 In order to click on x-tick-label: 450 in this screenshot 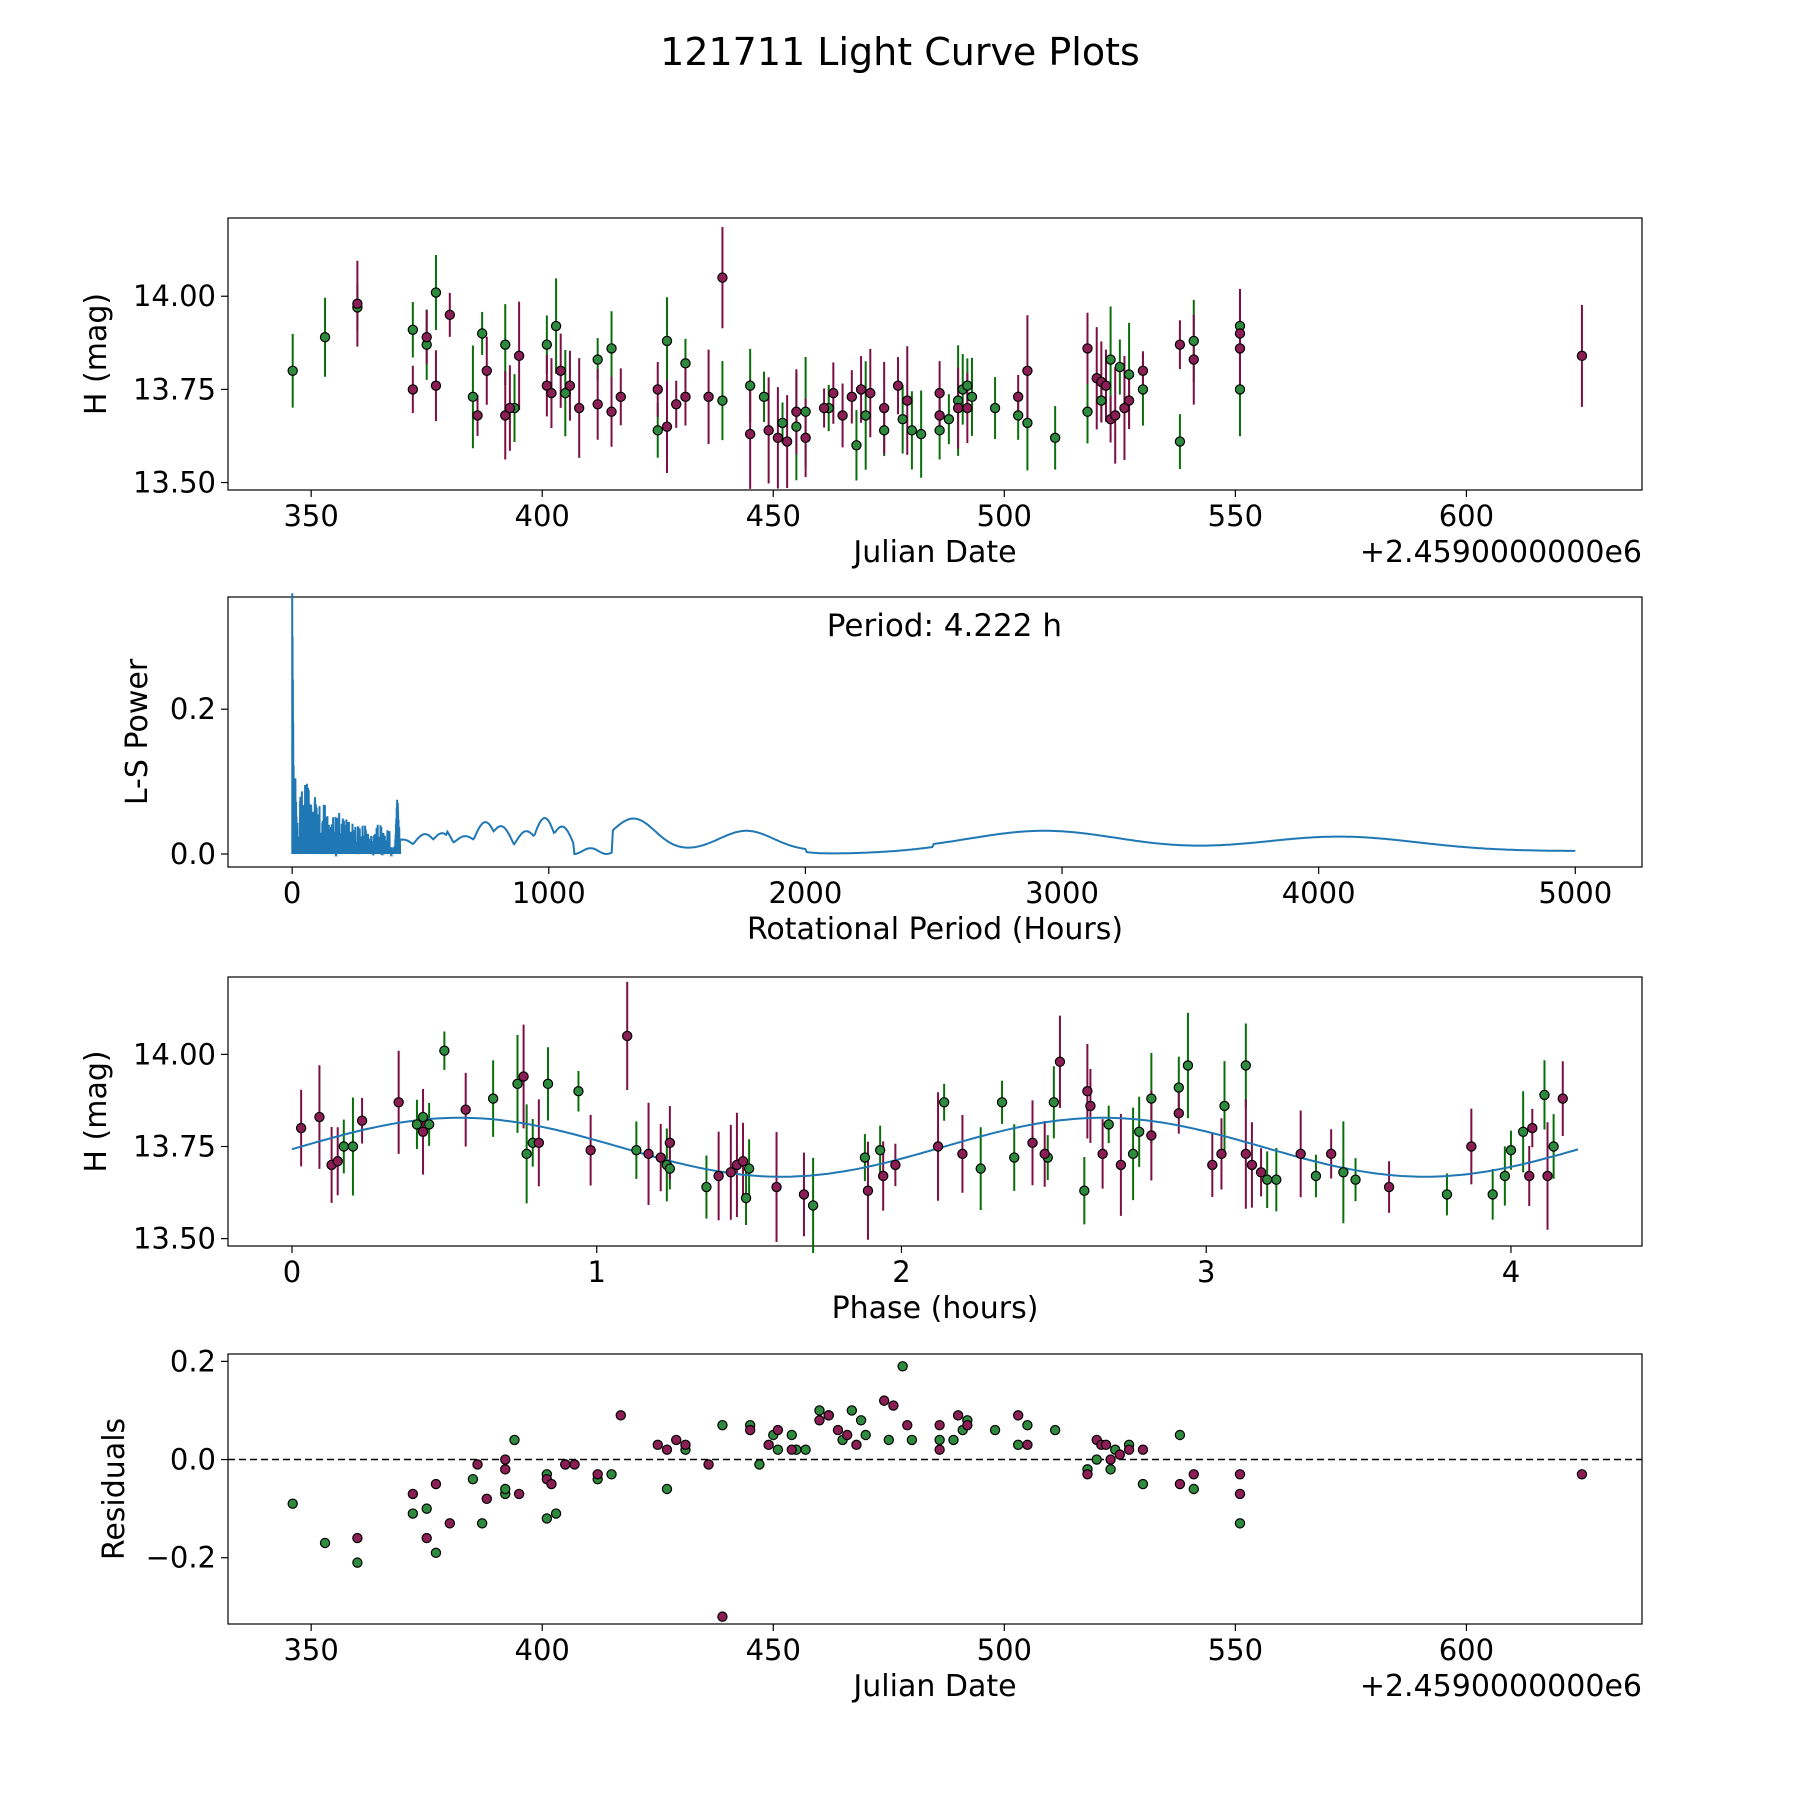, I will do `click(773, 1650)`.